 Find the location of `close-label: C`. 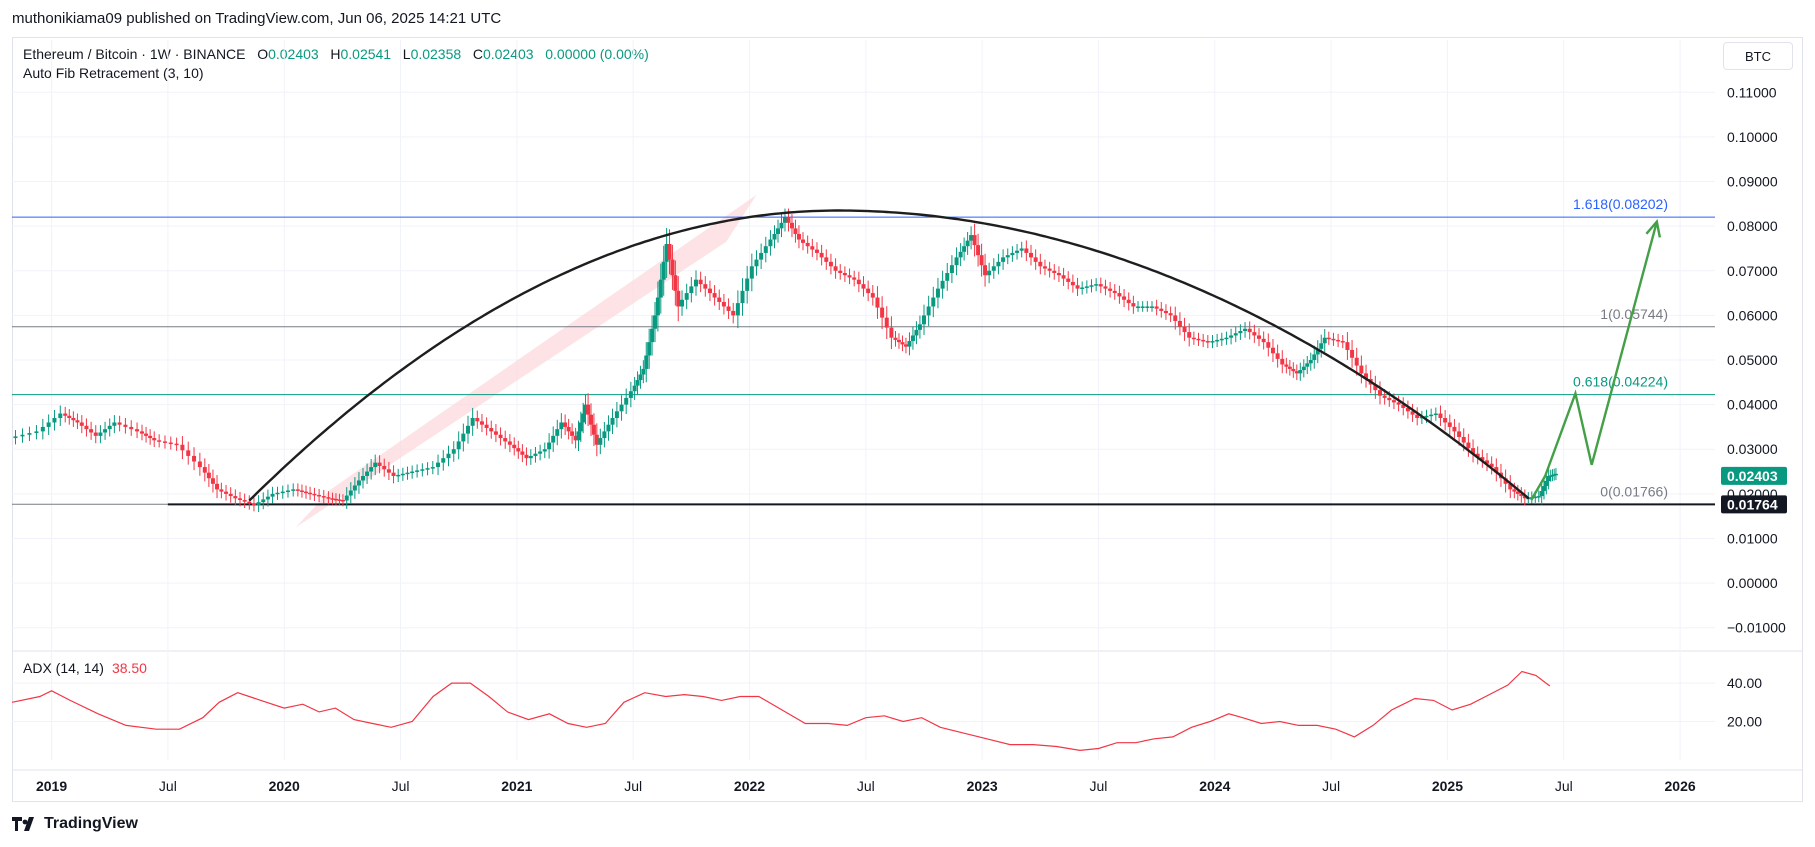

close-label: C is located at coordinates (477, 54).